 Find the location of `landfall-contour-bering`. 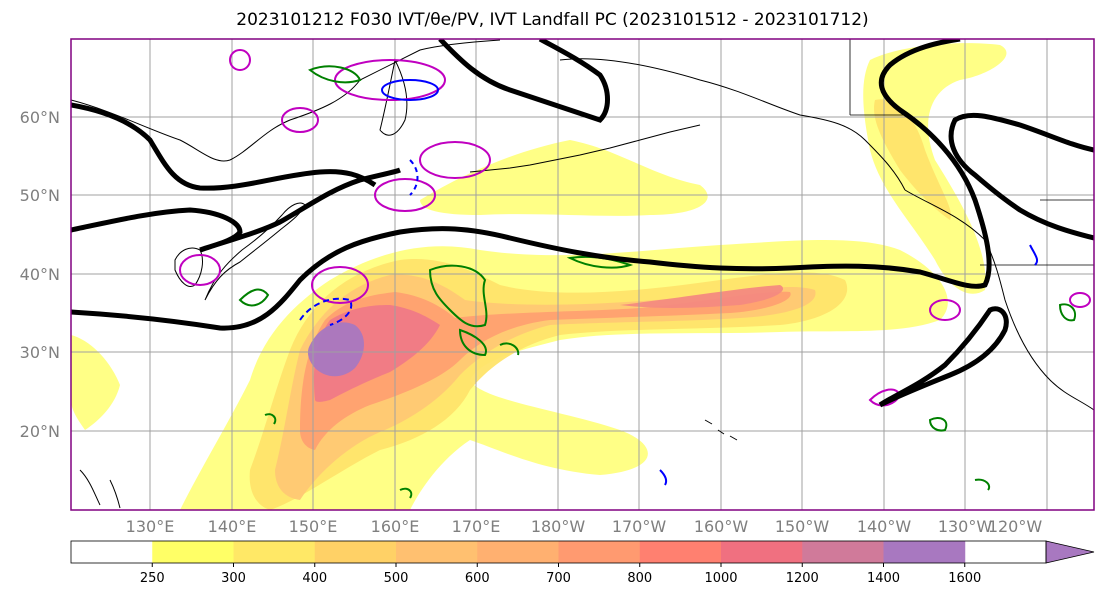

landfall-contour-bering is located at coordinates (524, 81).